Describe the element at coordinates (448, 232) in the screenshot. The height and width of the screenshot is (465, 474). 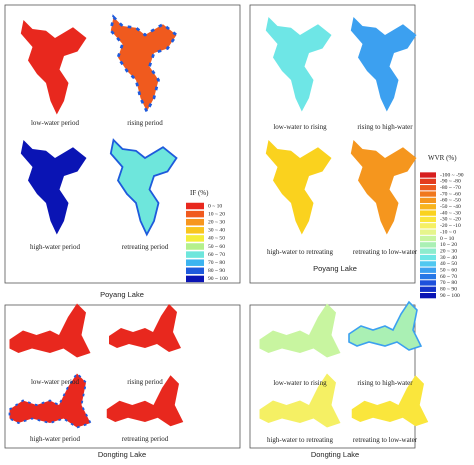
I see `legend-label: -10 ~ 0` at that location.